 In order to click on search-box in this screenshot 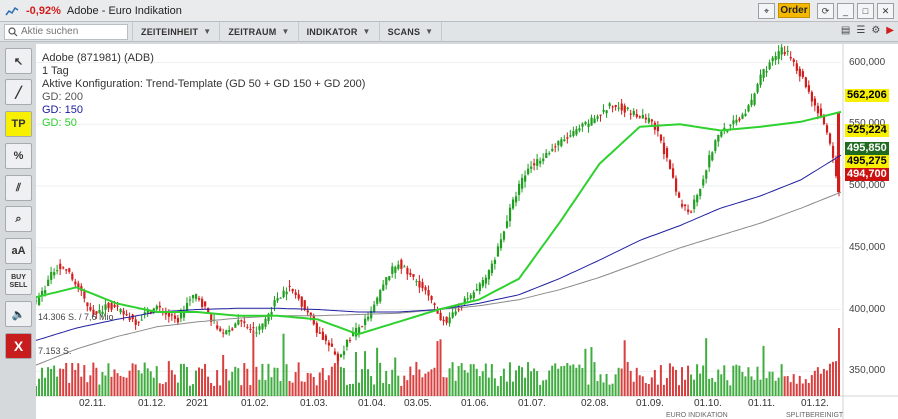, I will do `click(66, 31)`.